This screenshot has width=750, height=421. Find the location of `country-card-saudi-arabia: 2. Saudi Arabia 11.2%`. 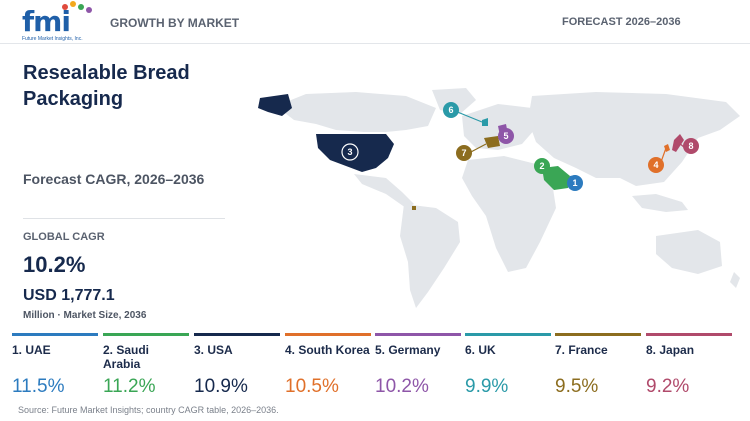

country-card-saudi-arabia: 2. Saudi Arabia 11.2% is located at coordinates (146, 368).